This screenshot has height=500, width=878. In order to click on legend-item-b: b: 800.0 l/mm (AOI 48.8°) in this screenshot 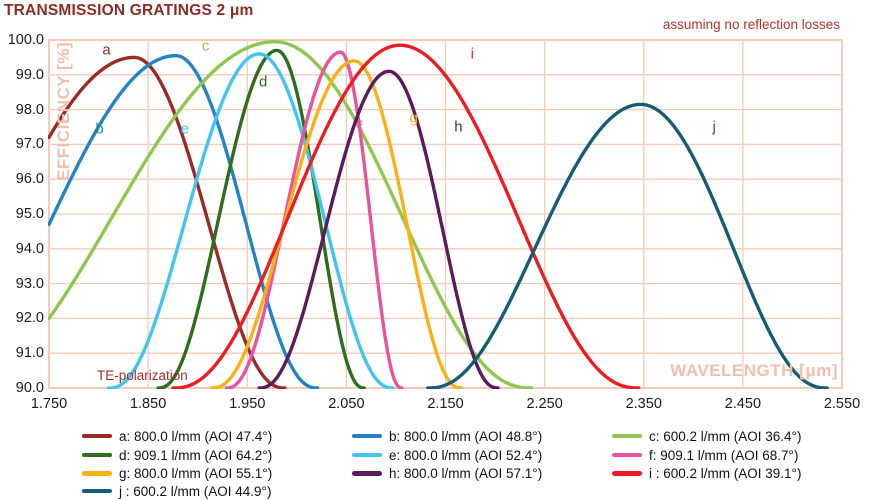, I will do `click(447, 436)`.